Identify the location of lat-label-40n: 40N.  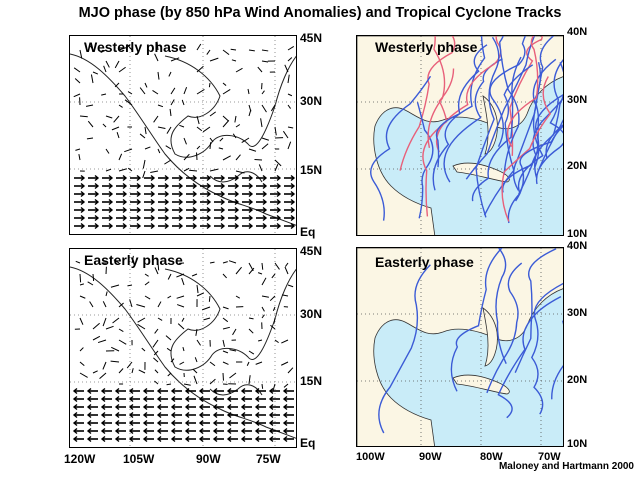
(577, 32).